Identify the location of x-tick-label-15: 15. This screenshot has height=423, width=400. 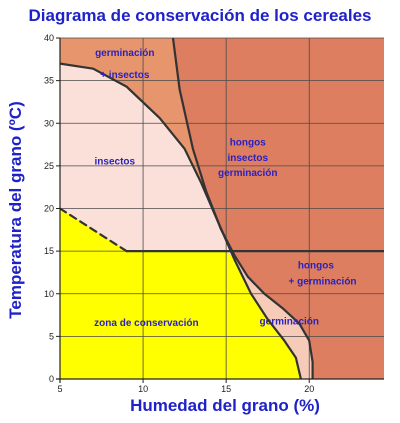
(226, 389).